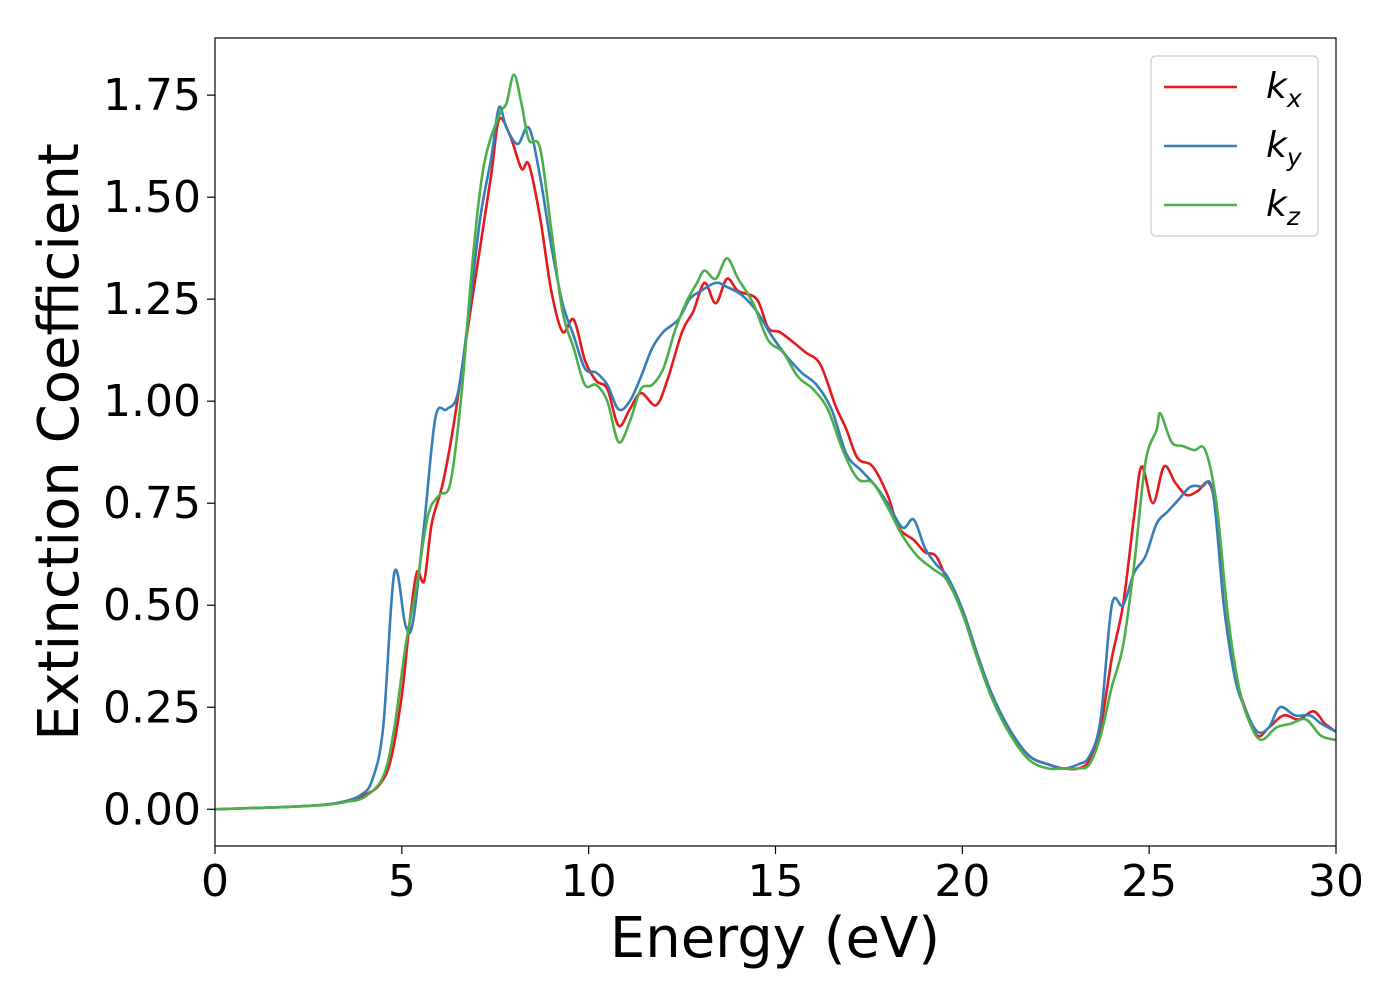 The width and height of the screenshot is (1400, 1000). I want to click on legend-label-z: kz, so click(1283, 207).